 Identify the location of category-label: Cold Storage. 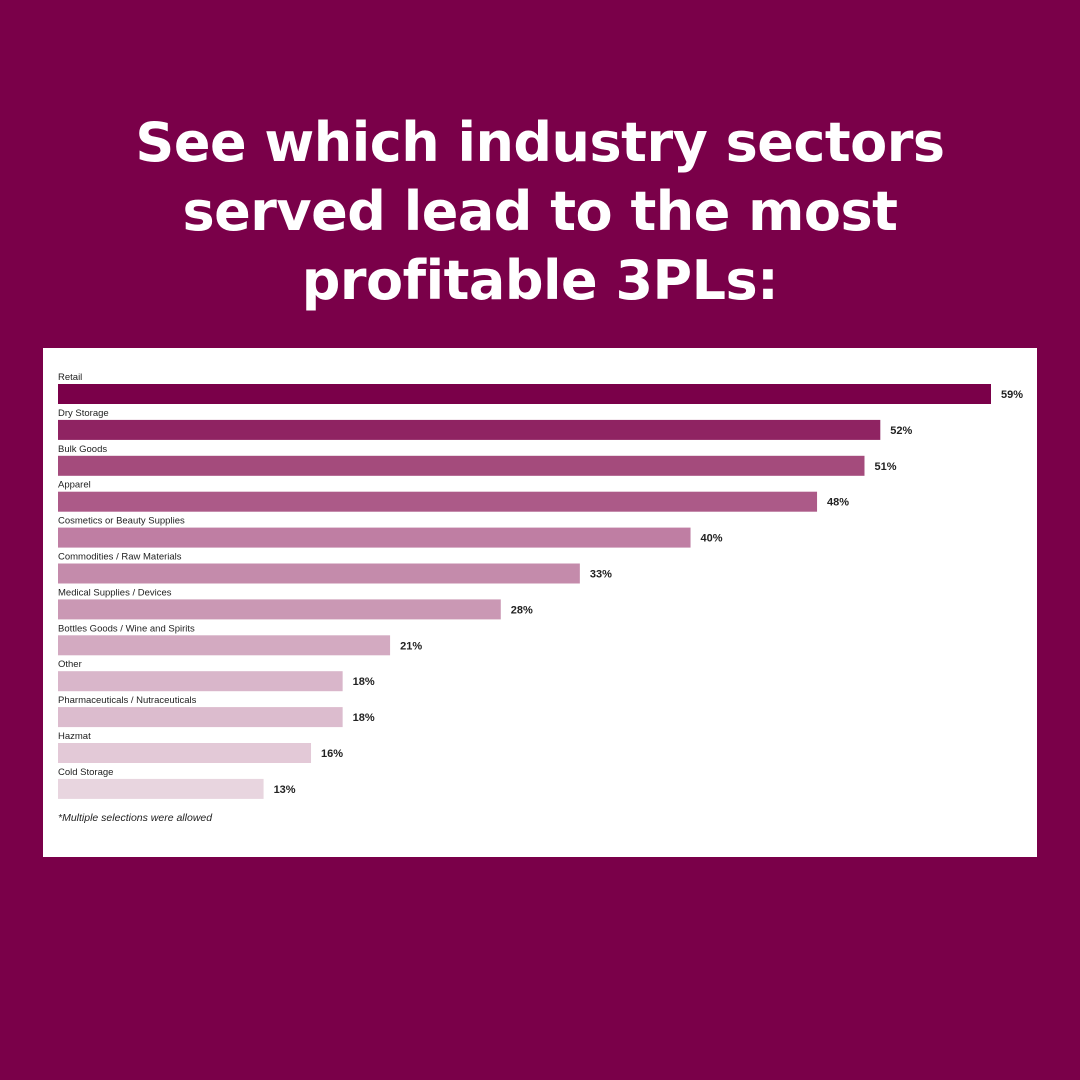
(85, 772).